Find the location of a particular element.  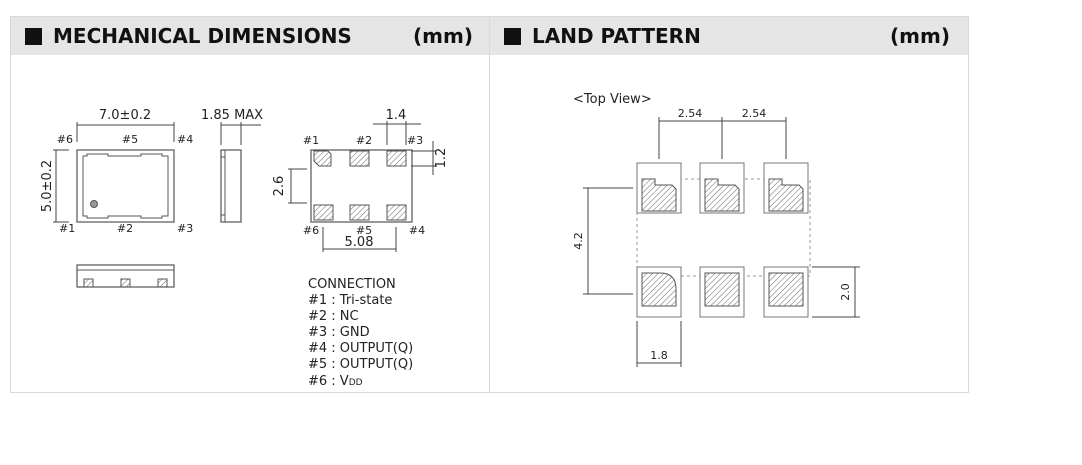

mechanical-unit: (mm) is located at coordinates (443, 36).